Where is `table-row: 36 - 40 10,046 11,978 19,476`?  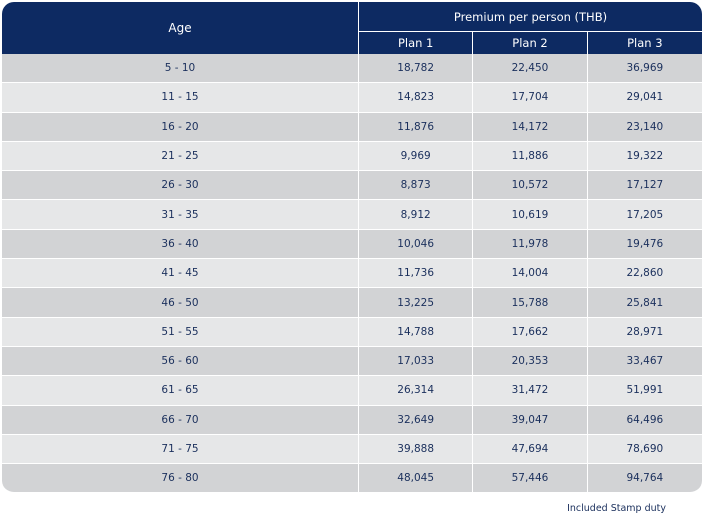
table-row: 36 - 40 10,046 11,978 19,476 is located at coordinates (352, 244).